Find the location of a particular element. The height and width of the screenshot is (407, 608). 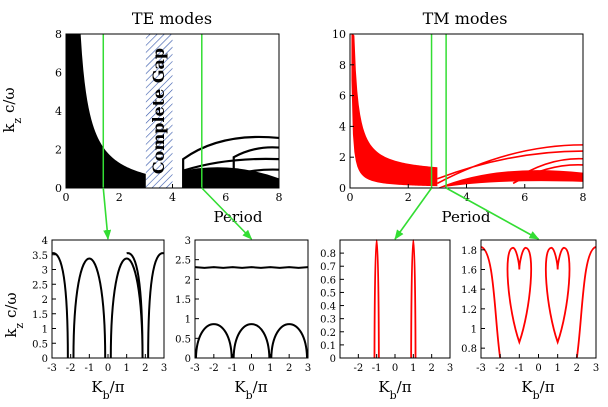

tm-x-tick-label-0: 0 is located at coordinates (350, 197).